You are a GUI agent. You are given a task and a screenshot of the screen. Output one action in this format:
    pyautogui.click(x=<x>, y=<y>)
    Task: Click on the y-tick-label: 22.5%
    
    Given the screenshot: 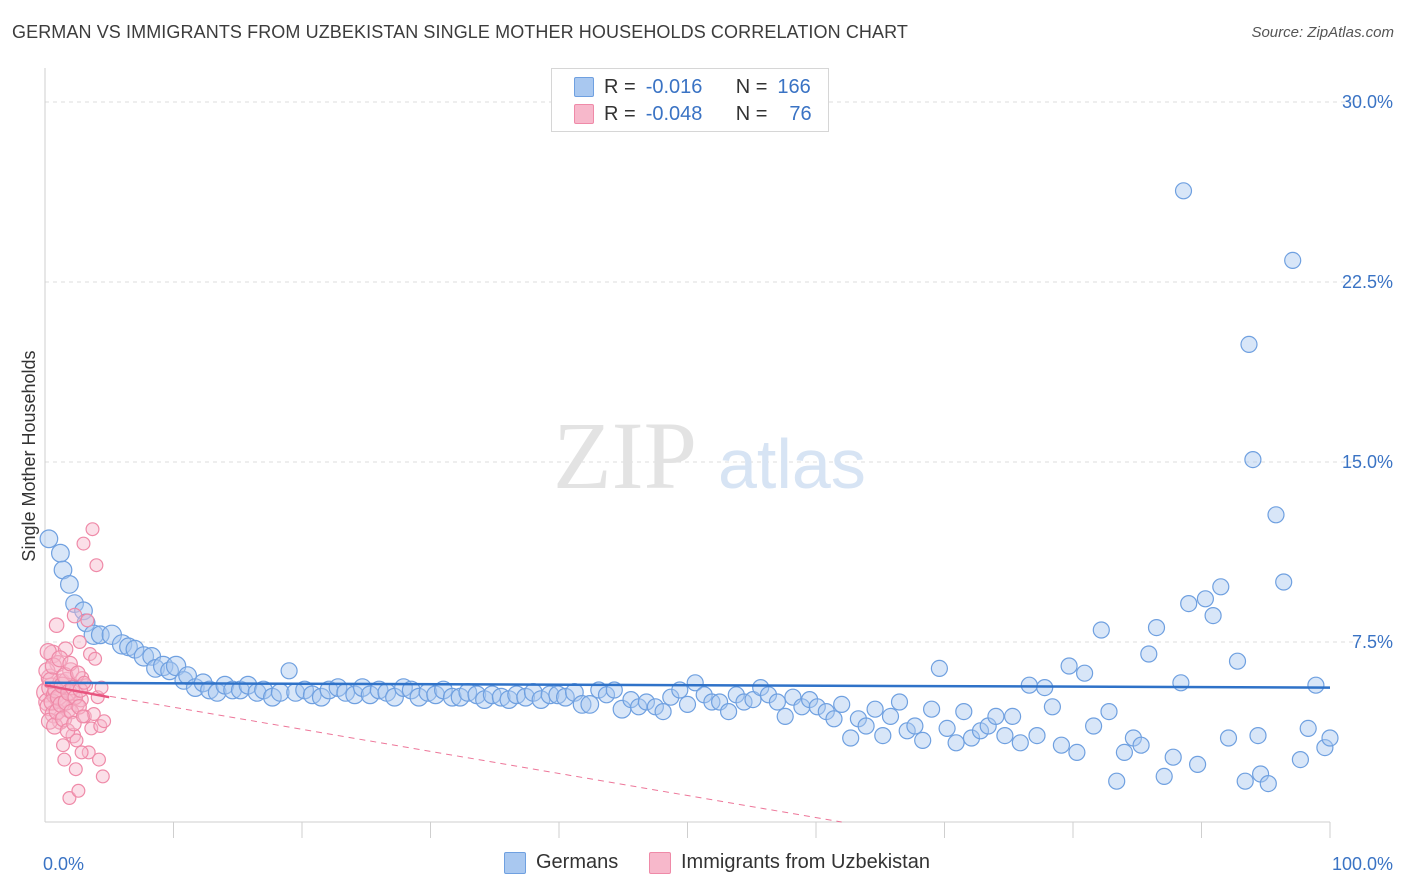 What is the action you would take?
    pyautogui.click(x=1367, y=282)
    